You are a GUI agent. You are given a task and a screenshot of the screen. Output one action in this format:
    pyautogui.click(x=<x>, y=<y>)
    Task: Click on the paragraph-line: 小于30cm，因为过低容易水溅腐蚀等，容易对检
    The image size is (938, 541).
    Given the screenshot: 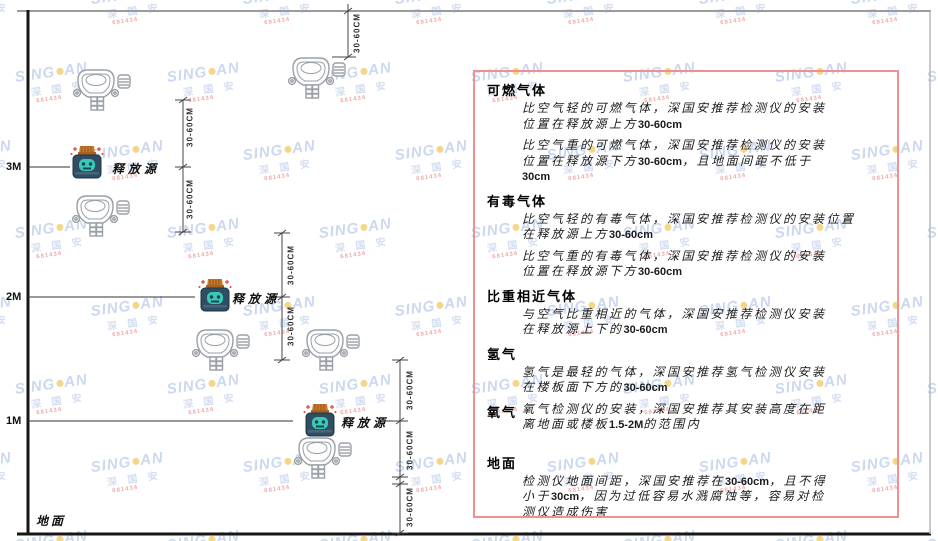 What is the action you would take?
    pyautogui.click(x=674, y=496)
    